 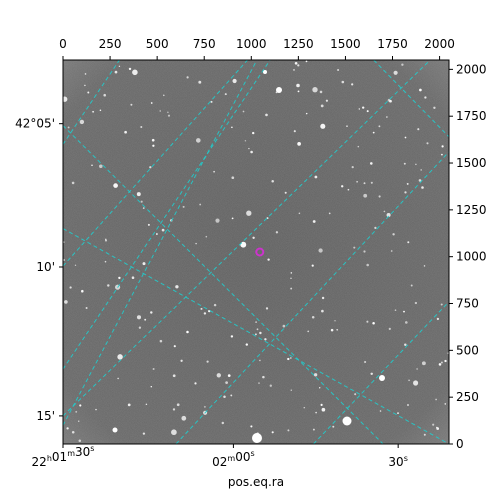 What do you see at coordinates (298, 44) in the screenshot?
I see `top-x-tick-label: 1250` at bounding box center [298, 44].